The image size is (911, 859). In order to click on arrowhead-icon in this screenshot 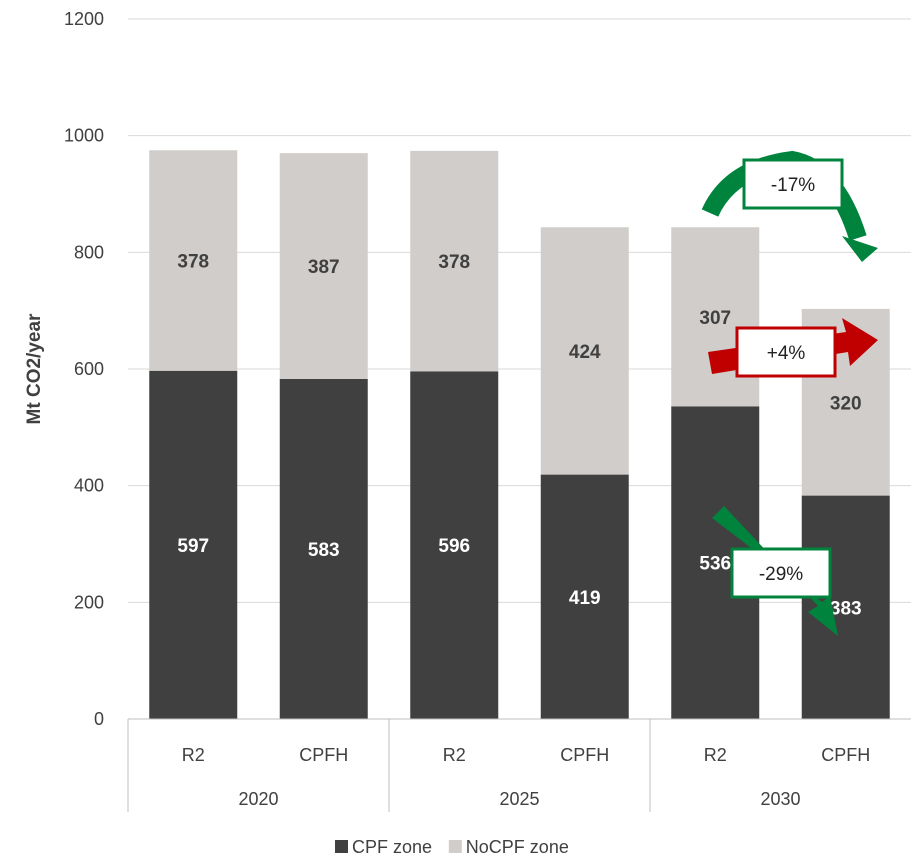, I will do `click(860, 249)`.